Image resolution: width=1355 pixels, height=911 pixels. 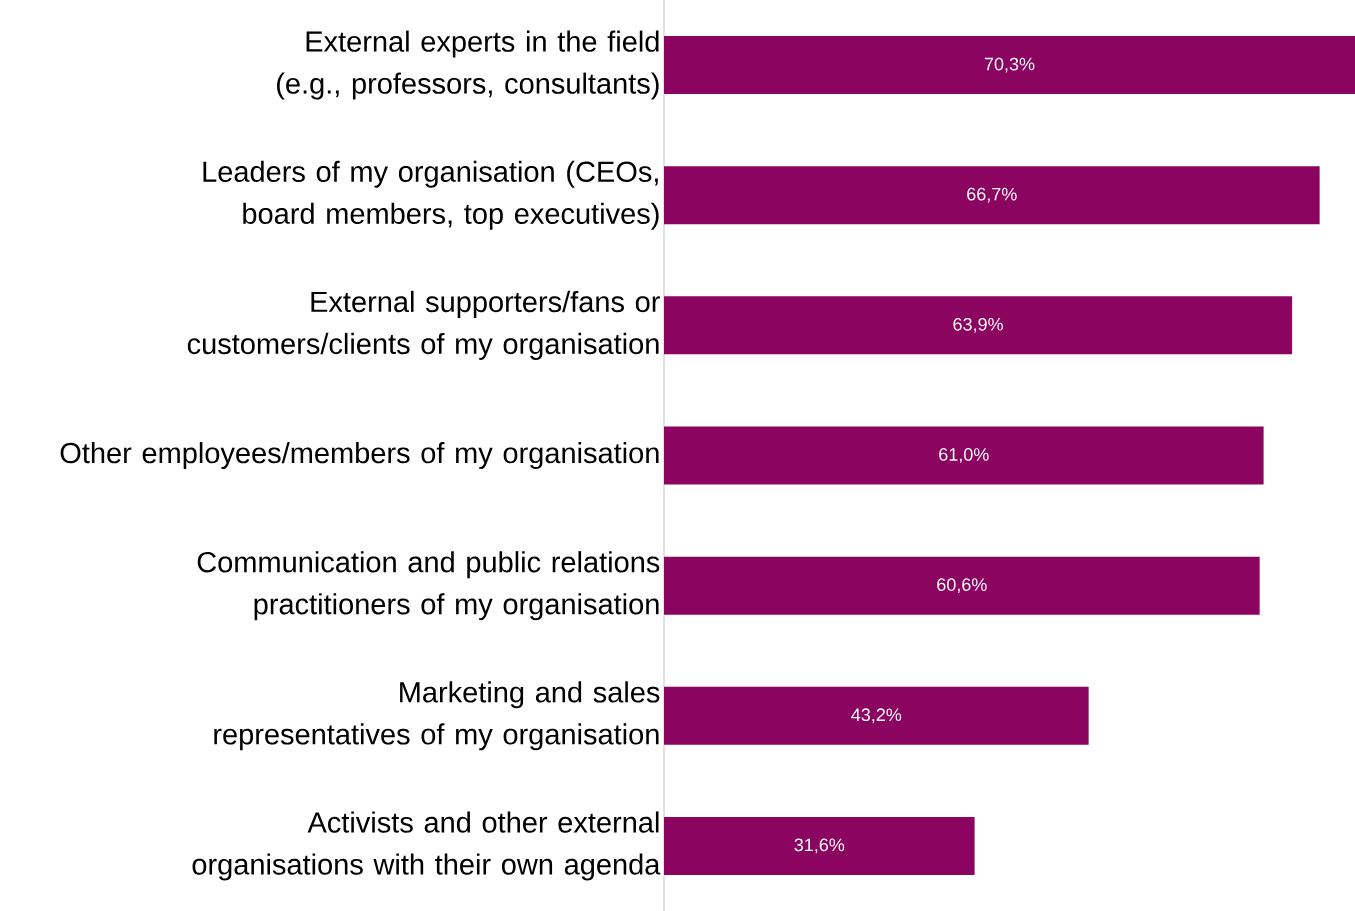 What do you see at coordinates (468, 65) in the screenshot?
I see `y-tick-label: External experts in the field (e.g., professors, consultants)` at bounding box center [468, 65].